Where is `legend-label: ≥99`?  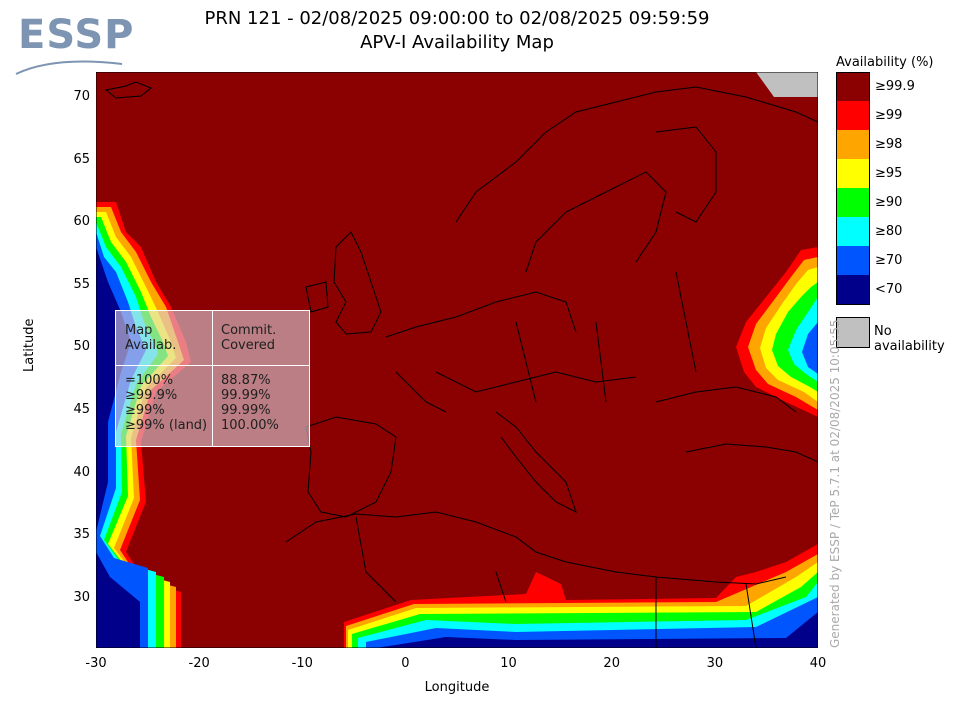
legend-label: ≥99 is located at coordinates (889, 115).